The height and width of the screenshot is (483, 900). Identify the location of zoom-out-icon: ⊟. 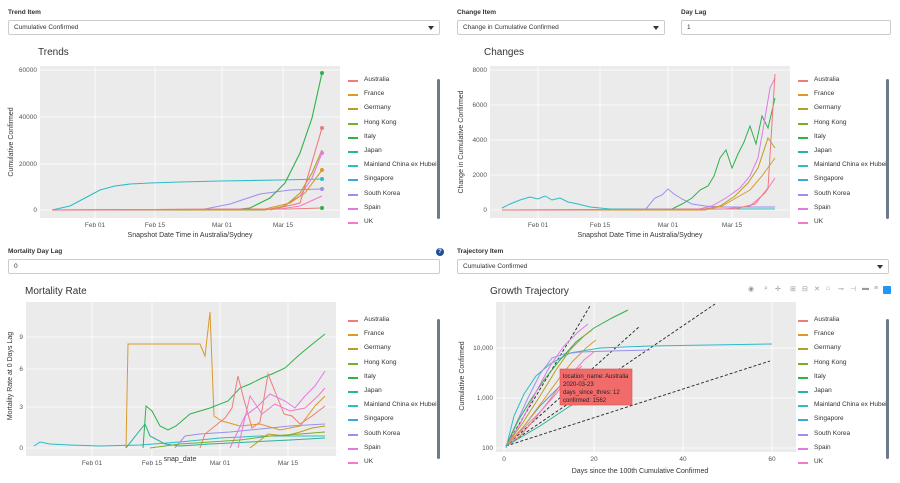
(805, 289).